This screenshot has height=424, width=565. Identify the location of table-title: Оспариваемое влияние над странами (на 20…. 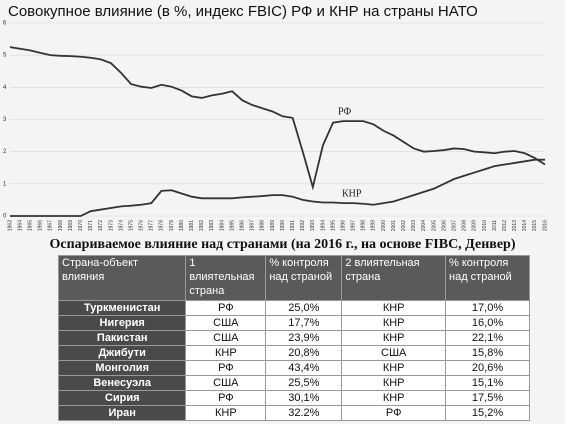
(282, 244).